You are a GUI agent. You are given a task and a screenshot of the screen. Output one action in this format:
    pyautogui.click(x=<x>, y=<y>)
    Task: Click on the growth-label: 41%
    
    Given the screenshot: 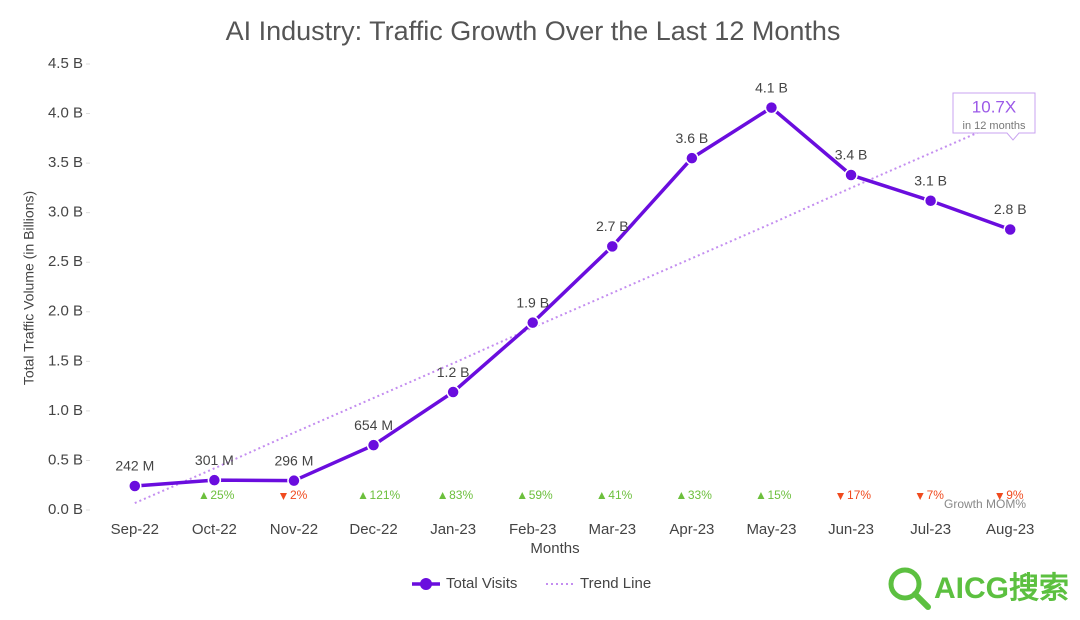 What is the action you would take?
    pyautogui.click(x=620, y=495)
    